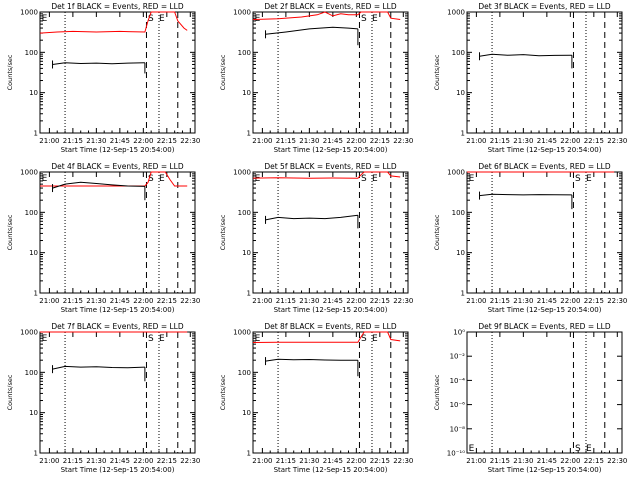 The height and width of the screenshot is (480, 640). What do you see at coordinates (544, 6) in the screenshot?
I see `panel-title: Det 3f BLACK = Events, RED = LLD` at bounding box center [544, 6].